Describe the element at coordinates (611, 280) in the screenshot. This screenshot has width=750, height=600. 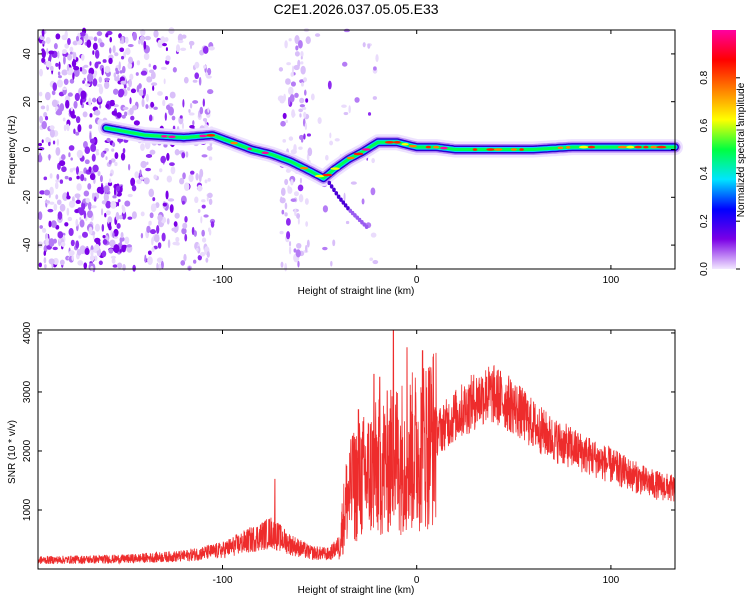
I see `x-tick-label: 100` at that location.